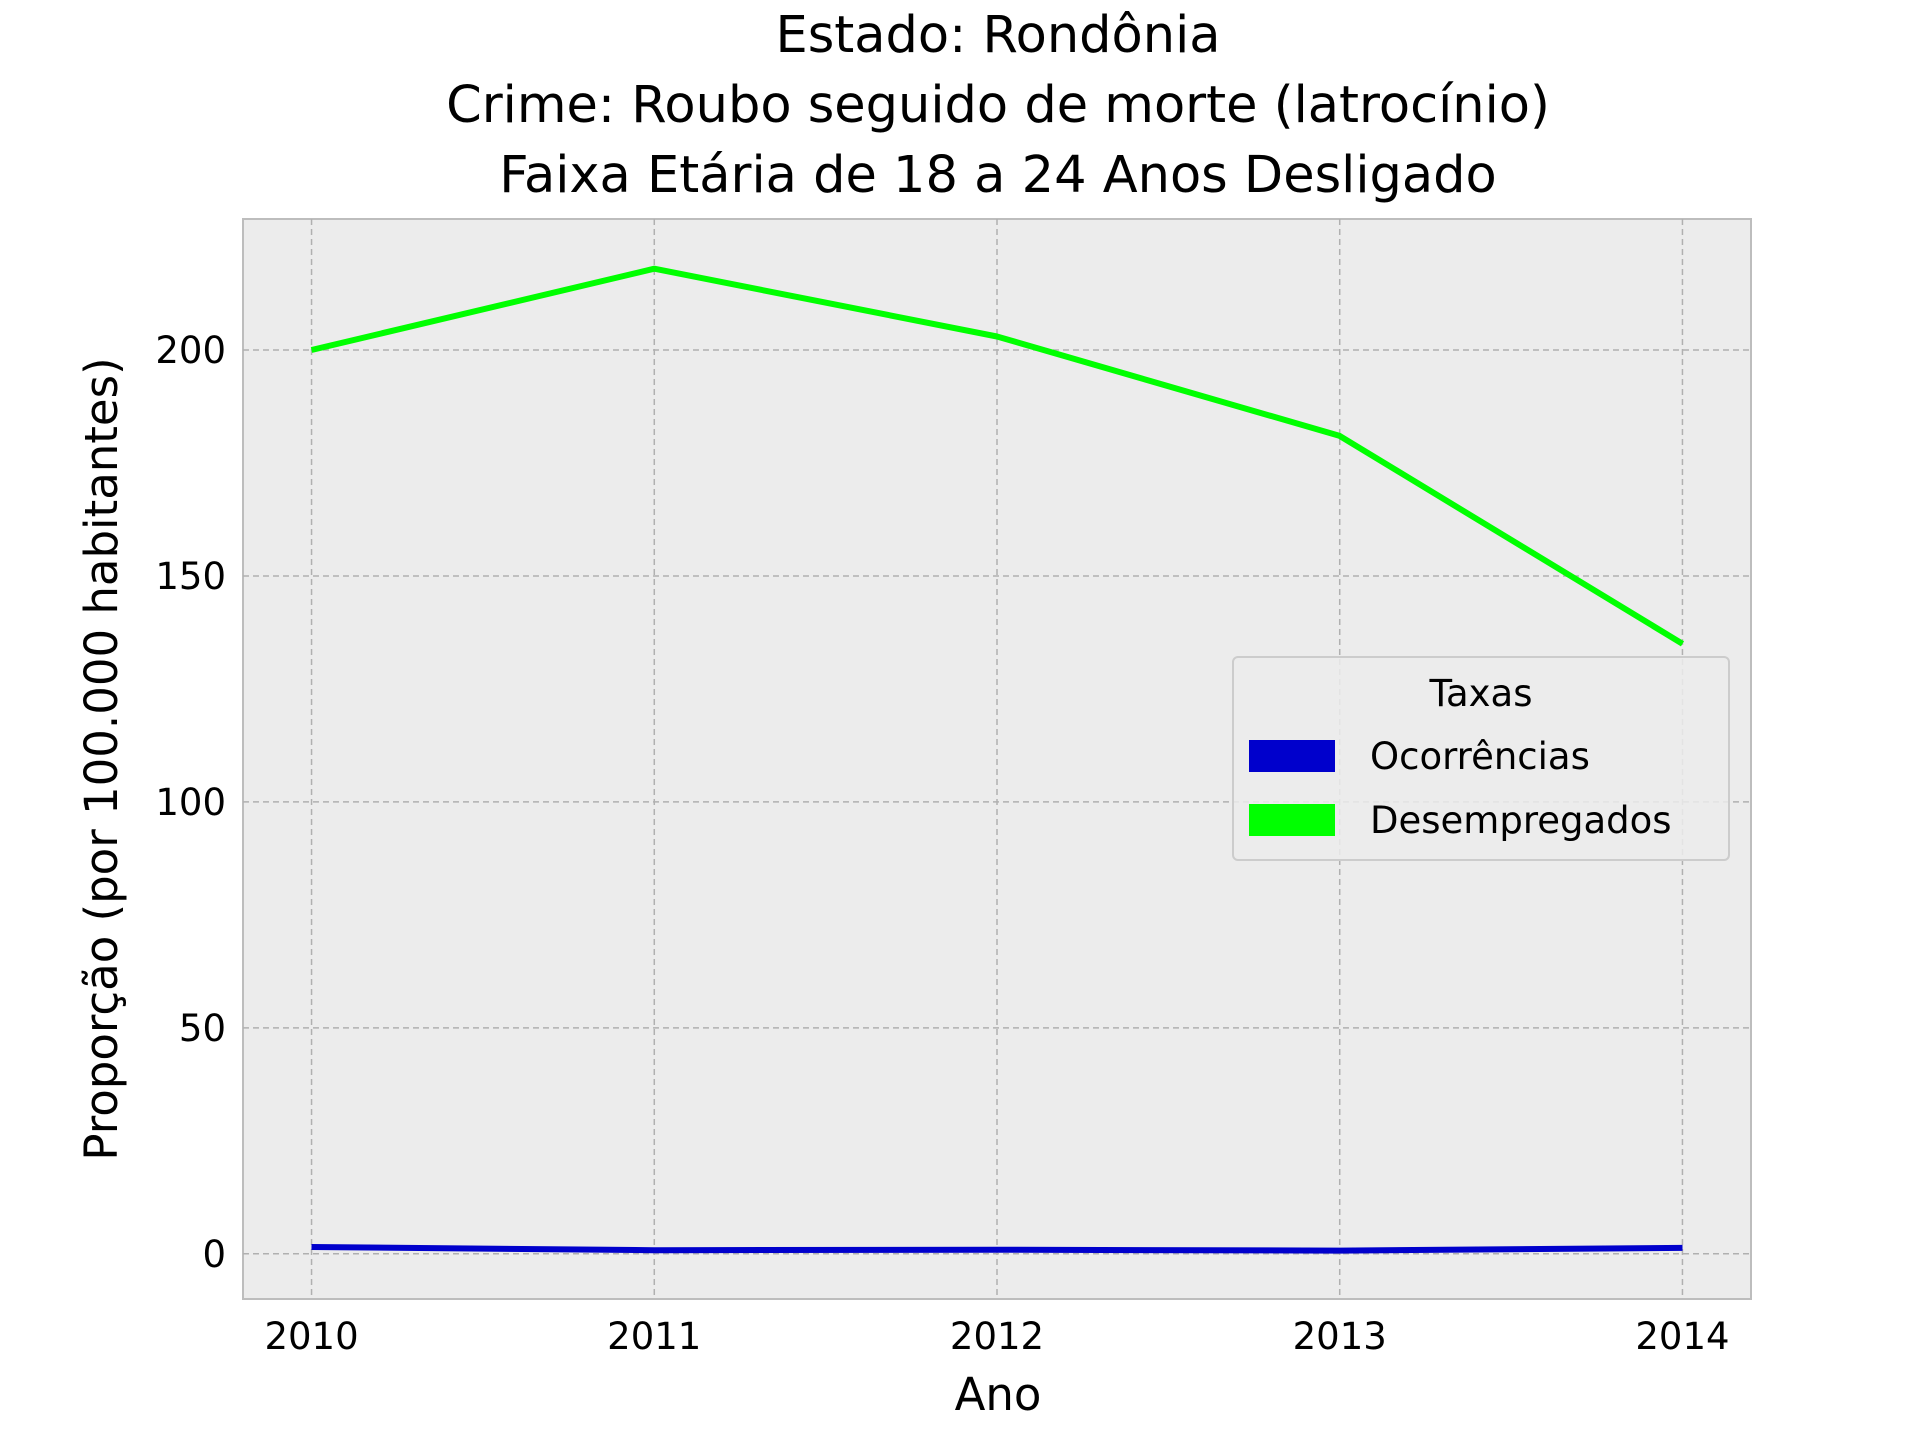 The height and width of the screenshot is (1440, 1920). I want to click on x-axis-label: Ano, so click(998, 1394).